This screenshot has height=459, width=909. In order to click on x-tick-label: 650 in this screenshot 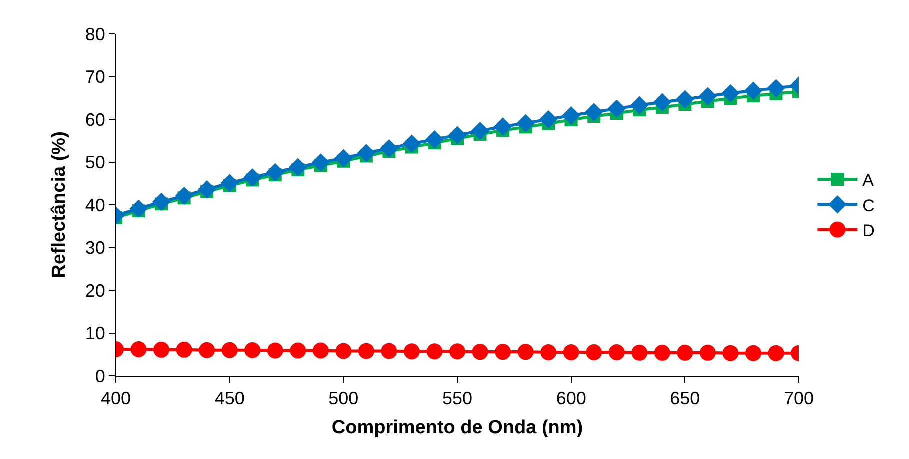, I will do `click(685, 398)`.